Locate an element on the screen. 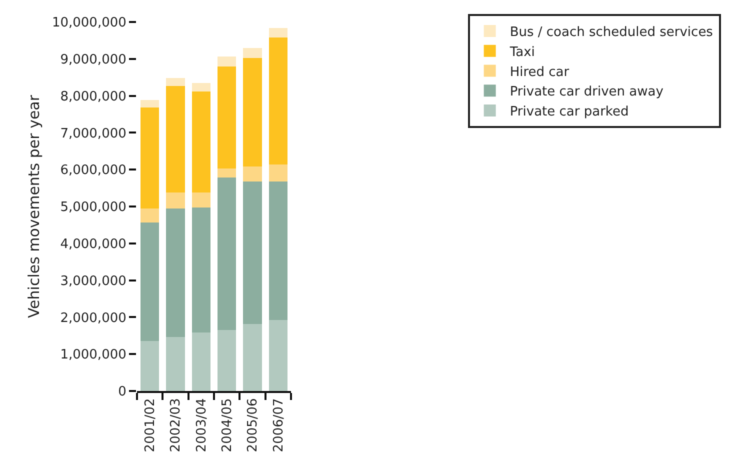  legend-label: Hired car is located at coordinates (540, 72).